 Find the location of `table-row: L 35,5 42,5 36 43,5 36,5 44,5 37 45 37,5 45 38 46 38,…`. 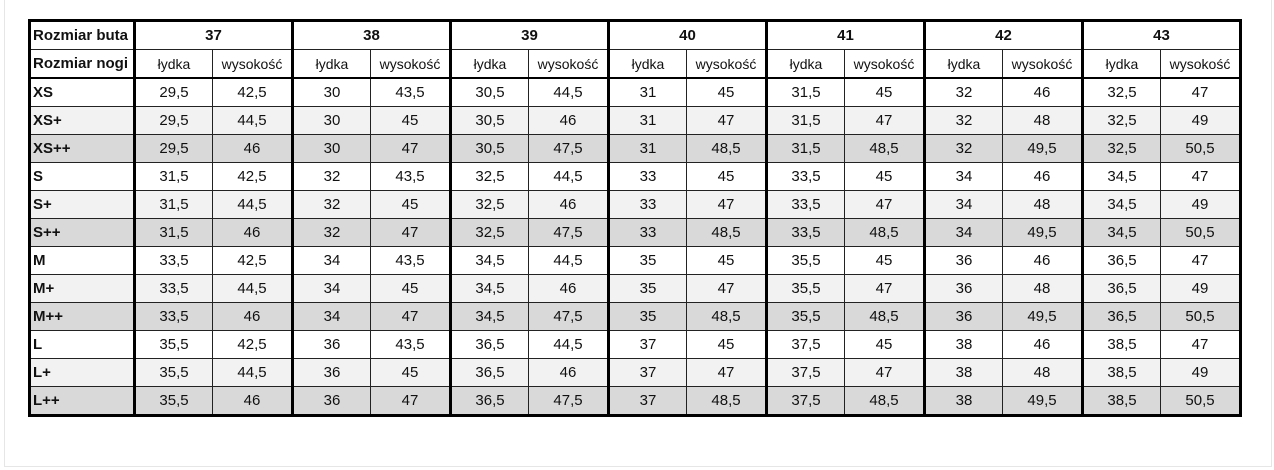

table-row: L 35,5 42,5 36 43,5 36,5 44,5 37 45 37,5 45 38 46 38,… is located at coordinates (635, 344).